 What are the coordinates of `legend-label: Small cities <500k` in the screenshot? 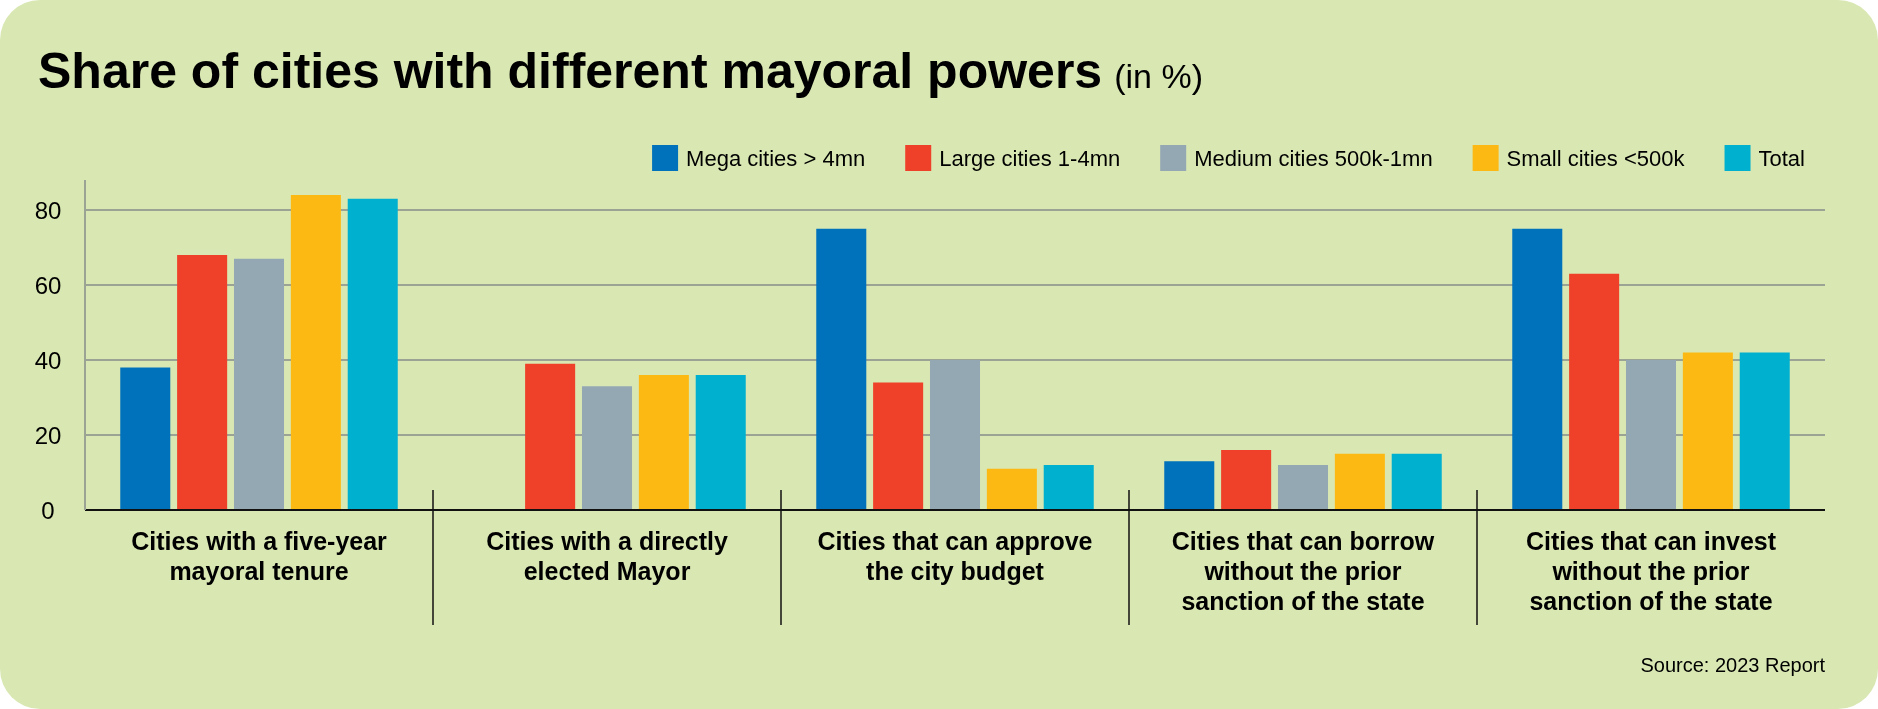 It's located at (1596, 158).